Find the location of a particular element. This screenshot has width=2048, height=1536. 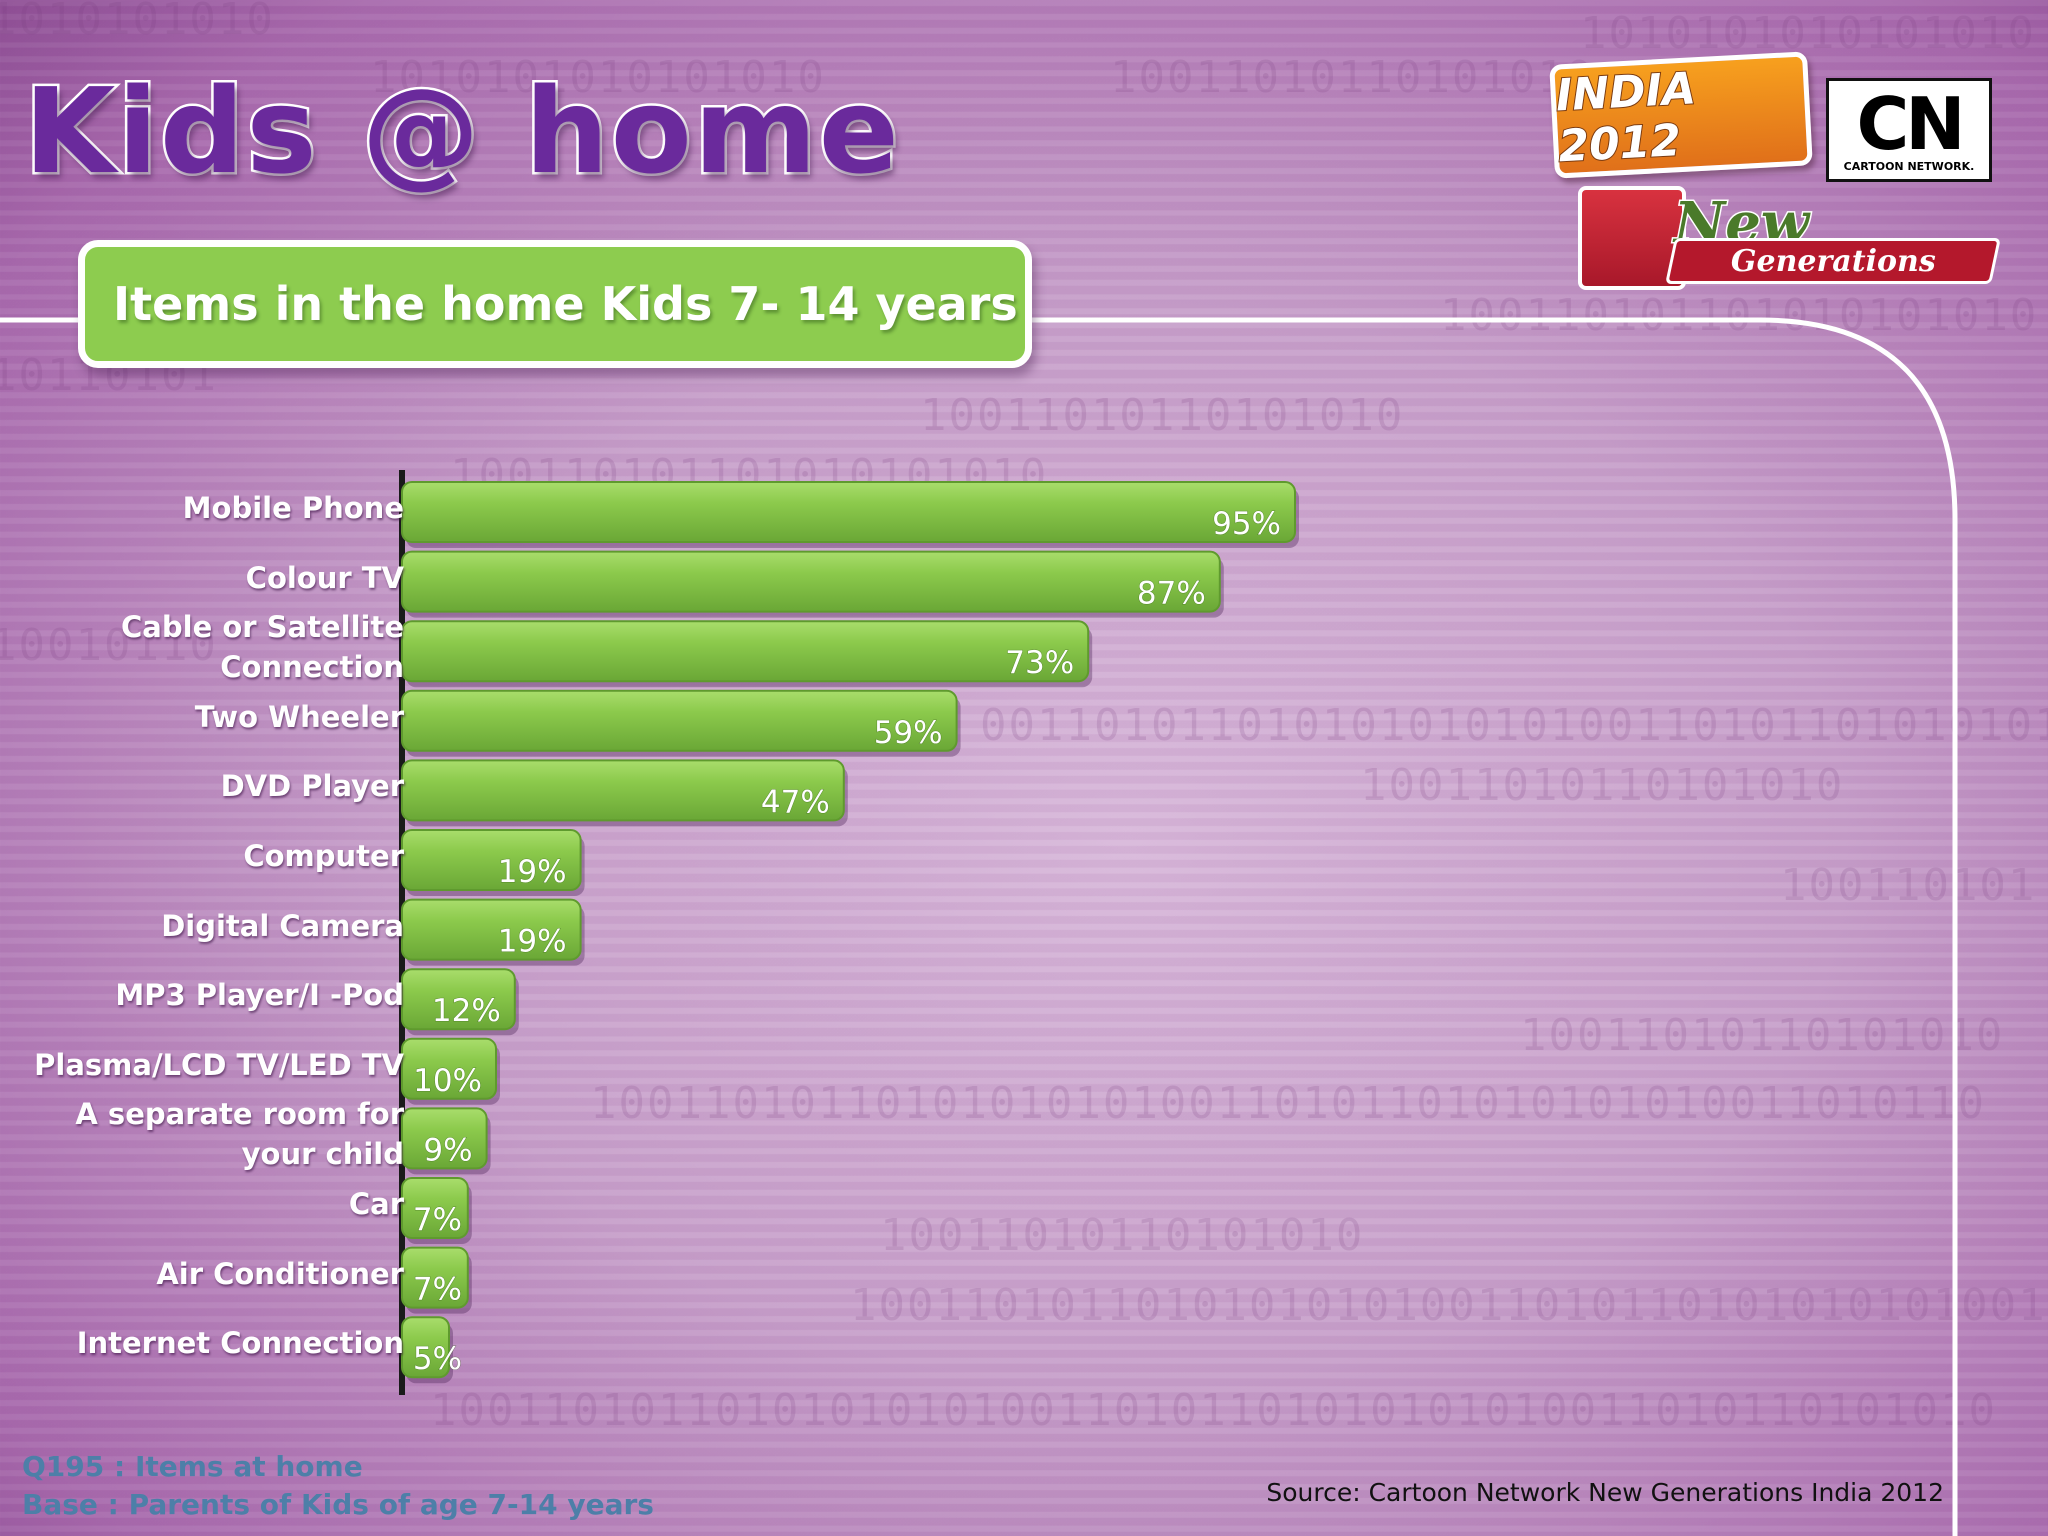

cartoon-network-logo: CN CARTOON NETWORK. is located at coordinates (1909, 130).